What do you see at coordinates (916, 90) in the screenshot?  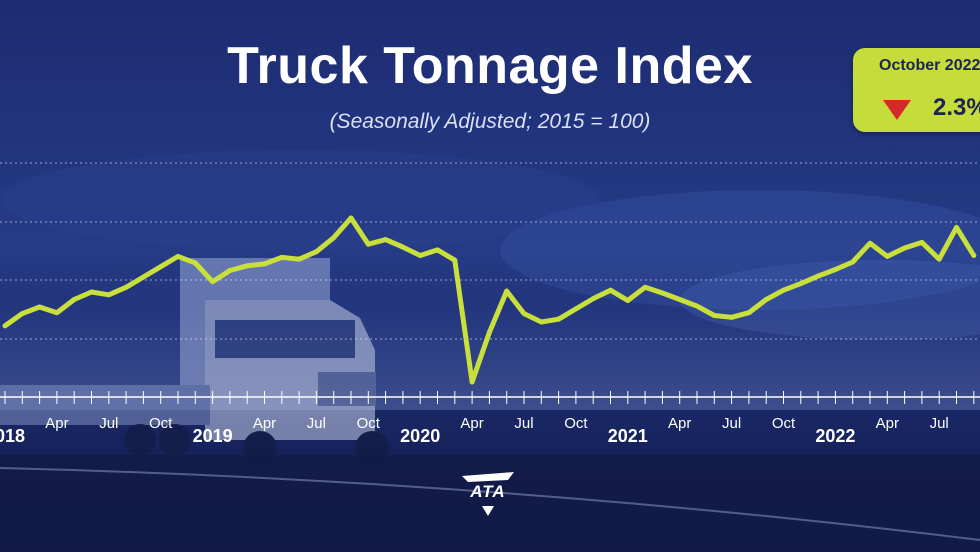 I see `change-badge: October 2022 2.3%` at bounding box center [916, 90].